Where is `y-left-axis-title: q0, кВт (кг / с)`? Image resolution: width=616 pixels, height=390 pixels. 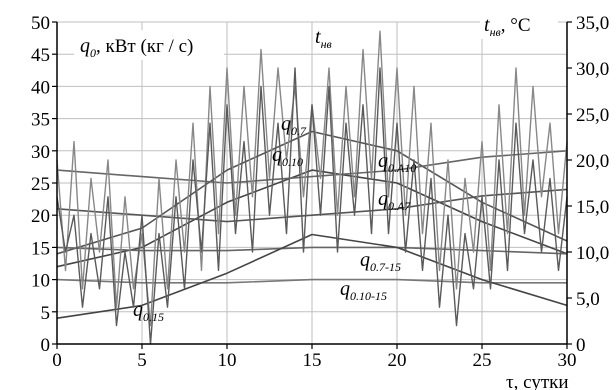 y-left-axis-title: q0, кВт (кг / с) is located at coordinates (149, 45).